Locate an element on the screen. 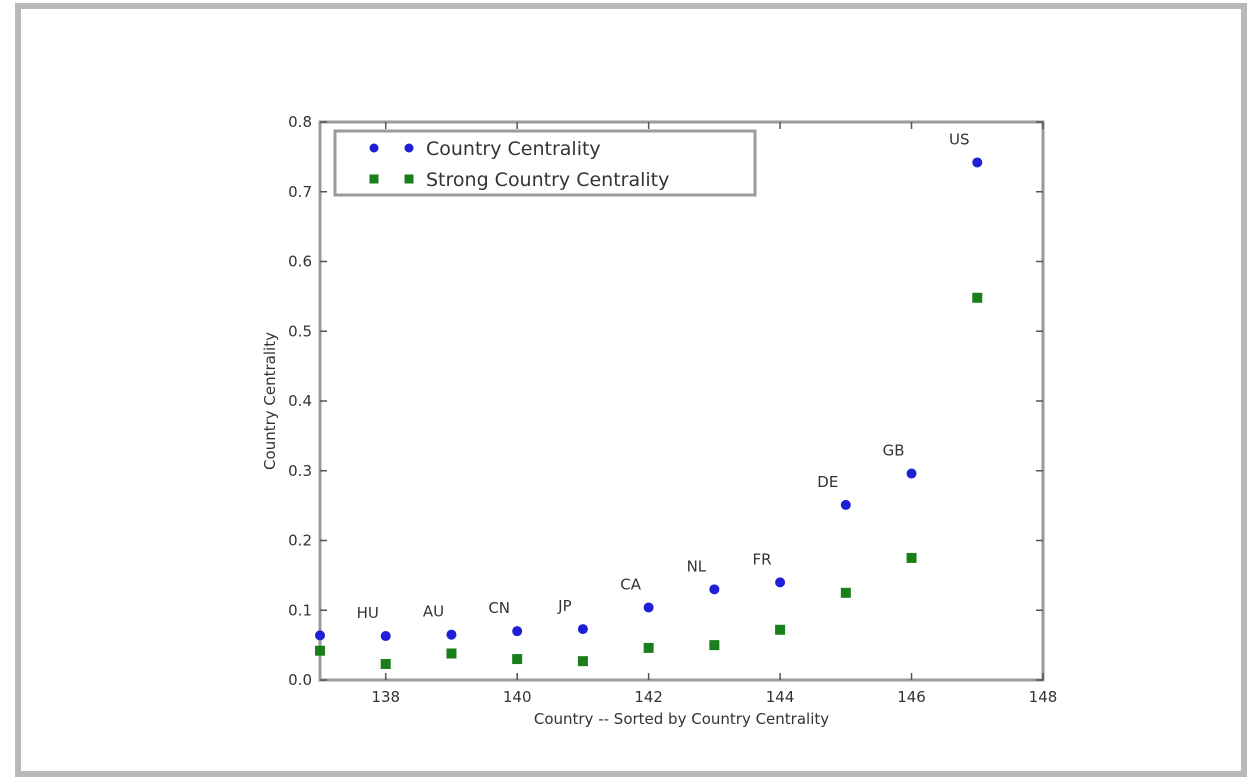 This screenshot has width=1254, height=777. legend-label: Strong Country Centrality is located at coordinates (547, 180).